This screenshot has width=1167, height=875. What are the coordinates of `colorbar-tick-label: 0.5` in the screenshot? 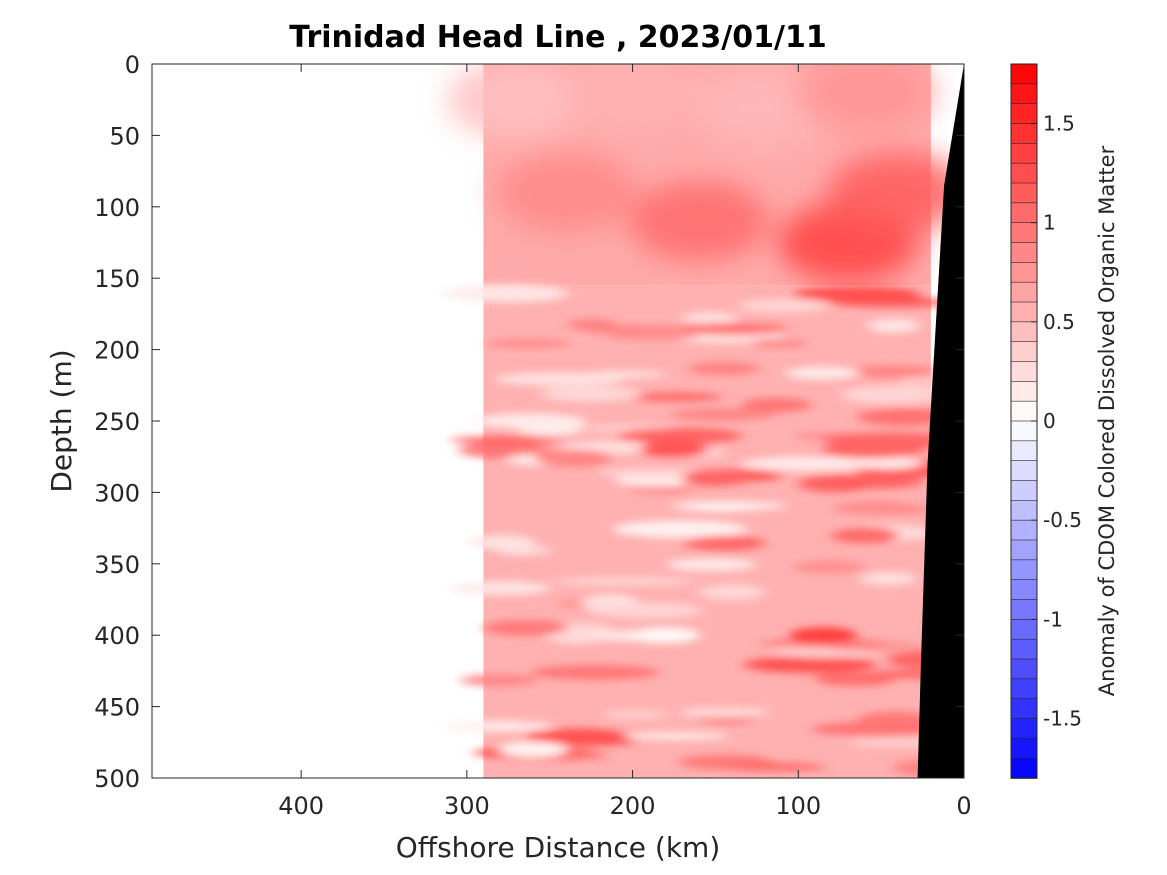 It's located at (1059, 322).